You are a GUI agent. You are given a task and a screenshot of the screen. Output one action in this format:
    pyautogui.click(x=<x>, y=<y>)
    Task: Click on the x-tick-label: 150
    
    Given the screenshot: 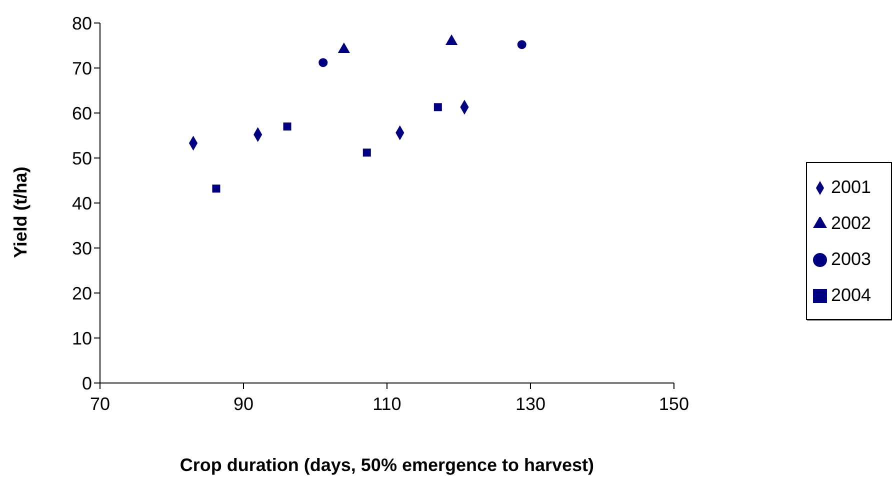 What is the action you would take?
    pyautogui.click(x=673, y=404)
    